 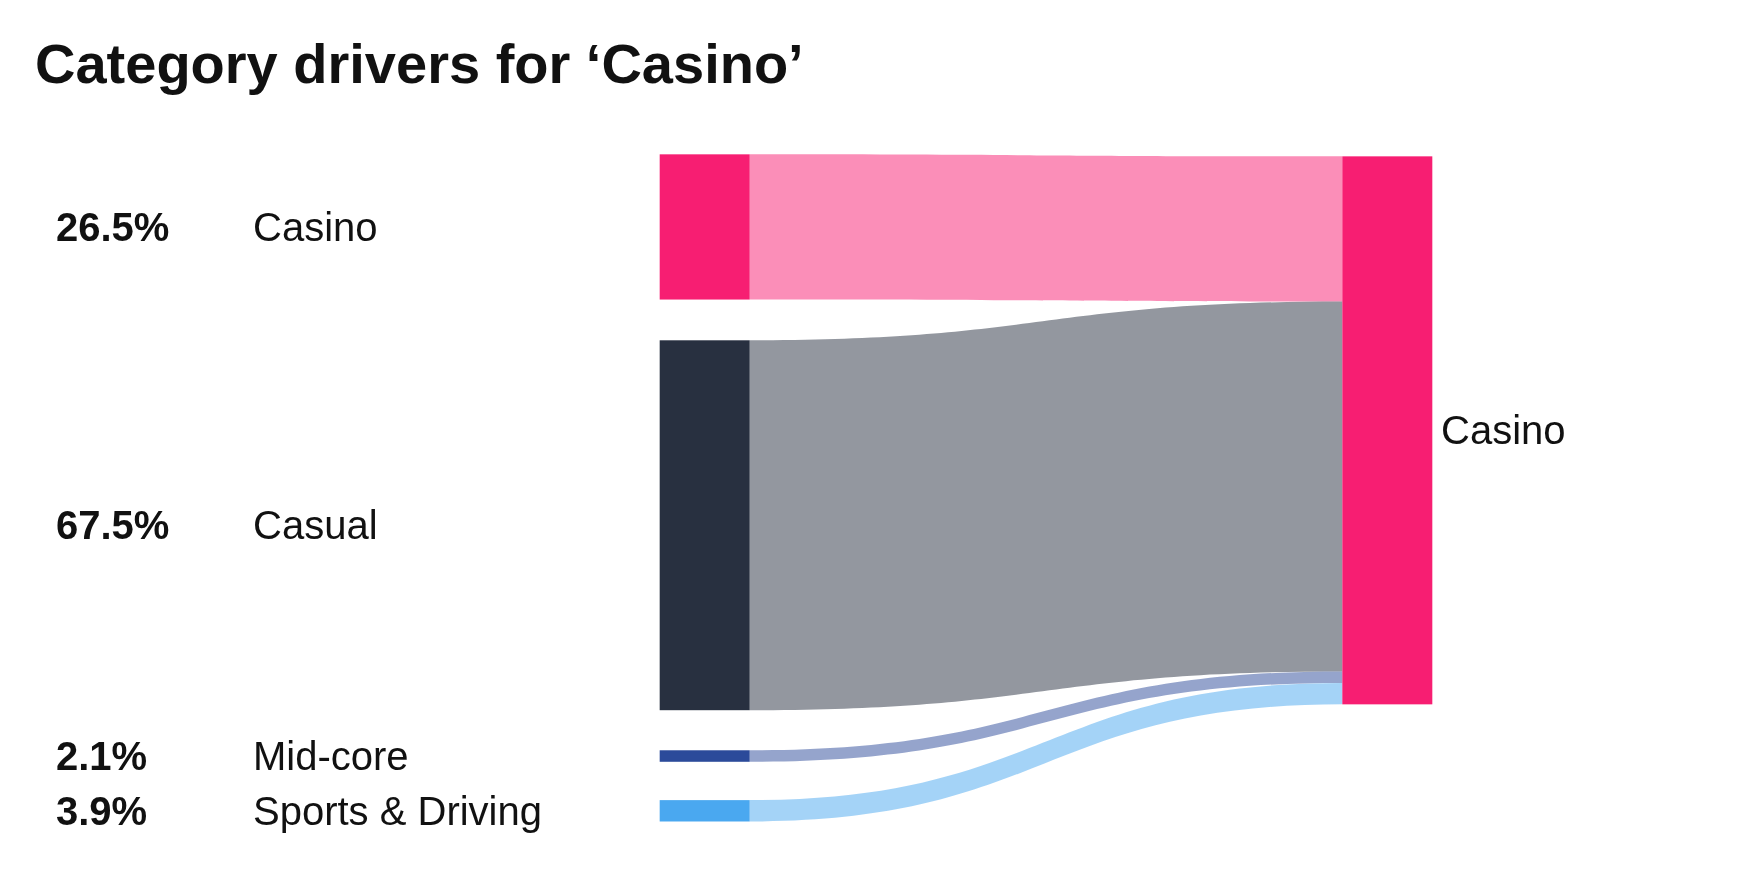 What do you see at coordinates (419, 63) in the screenshot?
I see `text: Category drivers for ‘Casino’` at bounding box center [419, 63].